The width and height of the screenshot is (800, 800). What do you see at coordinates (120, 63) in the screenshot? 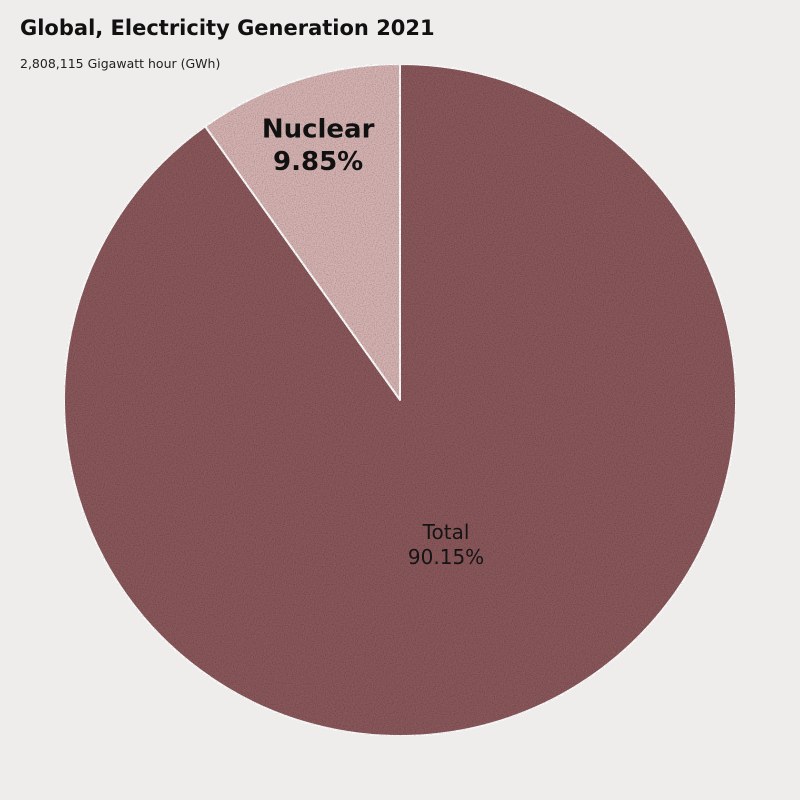
I see `chart-subtitle: 2,808,115 Gigawatt hour (GWh)` at bounding box center [120, 63].